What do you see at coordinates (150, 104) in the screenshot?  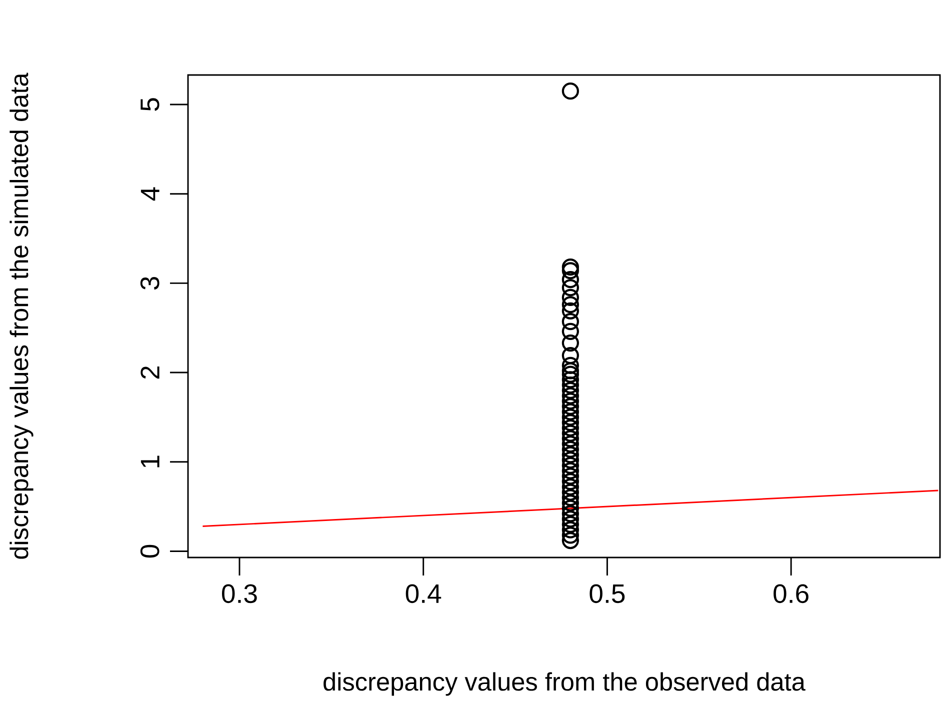 I see `y-tick-label: 5` at bounding box center [150, 104].